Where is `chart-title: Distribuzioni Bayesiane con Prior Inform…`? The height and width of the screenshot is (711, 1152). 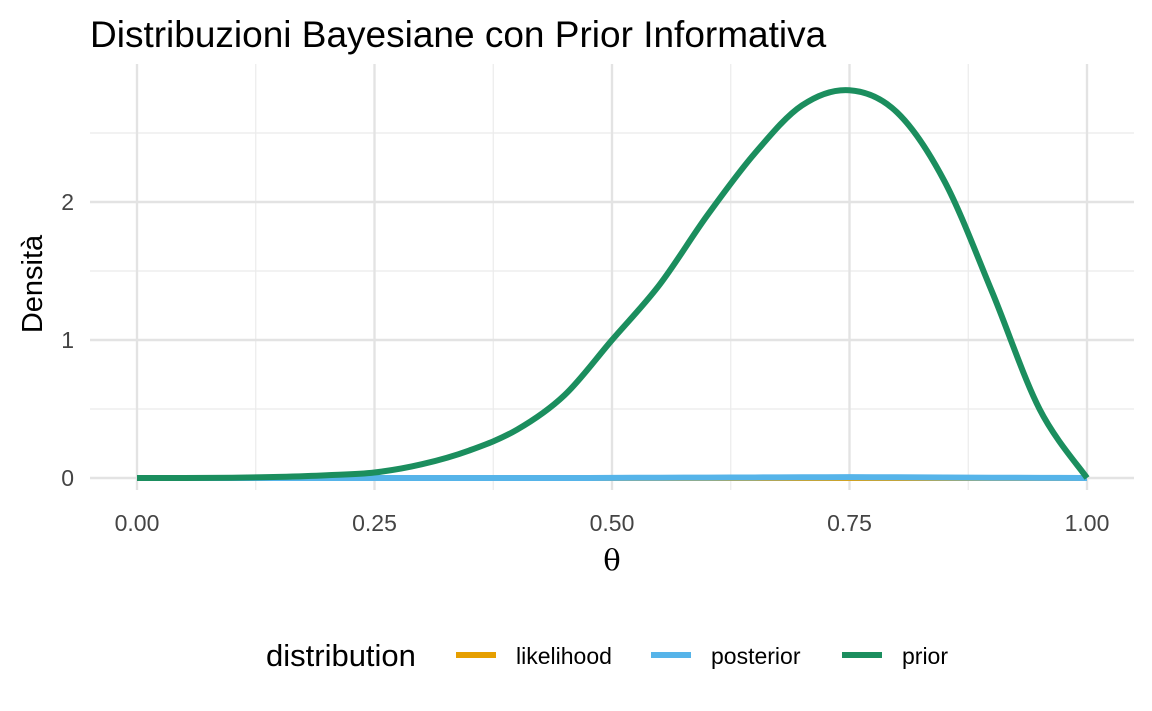 chart-title: Distribuzioni Bayesiane con Prior Inform… is located at coordinates (458, 34).